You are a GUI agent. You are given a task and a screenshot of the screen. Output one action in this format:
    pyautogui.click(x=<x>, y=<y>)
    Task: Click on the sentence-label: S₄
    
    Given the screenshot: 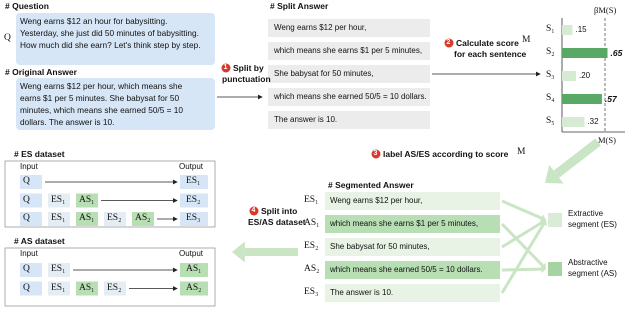 What is the action you would take?
    pyautogui.click(x=550, y=98)
    